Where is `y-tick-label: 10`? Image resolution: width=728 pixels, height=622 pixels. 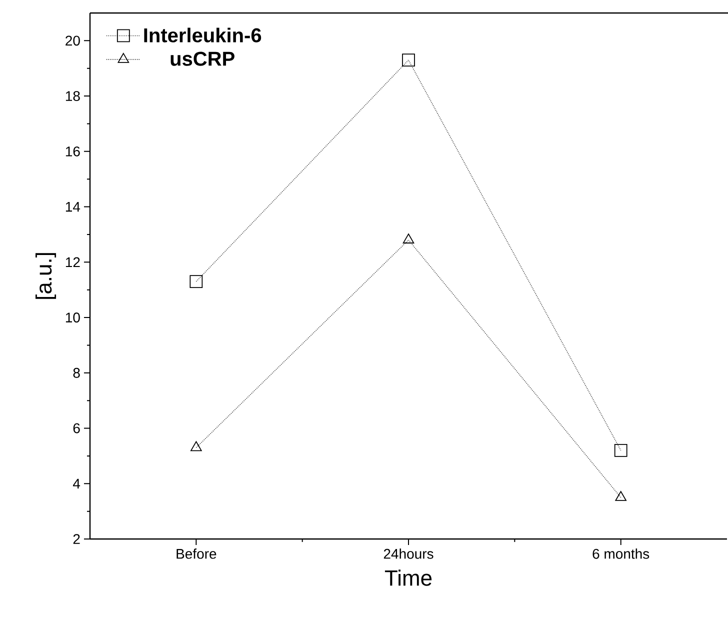 y-tick-label: 10 is located at coordinates (73, 317).